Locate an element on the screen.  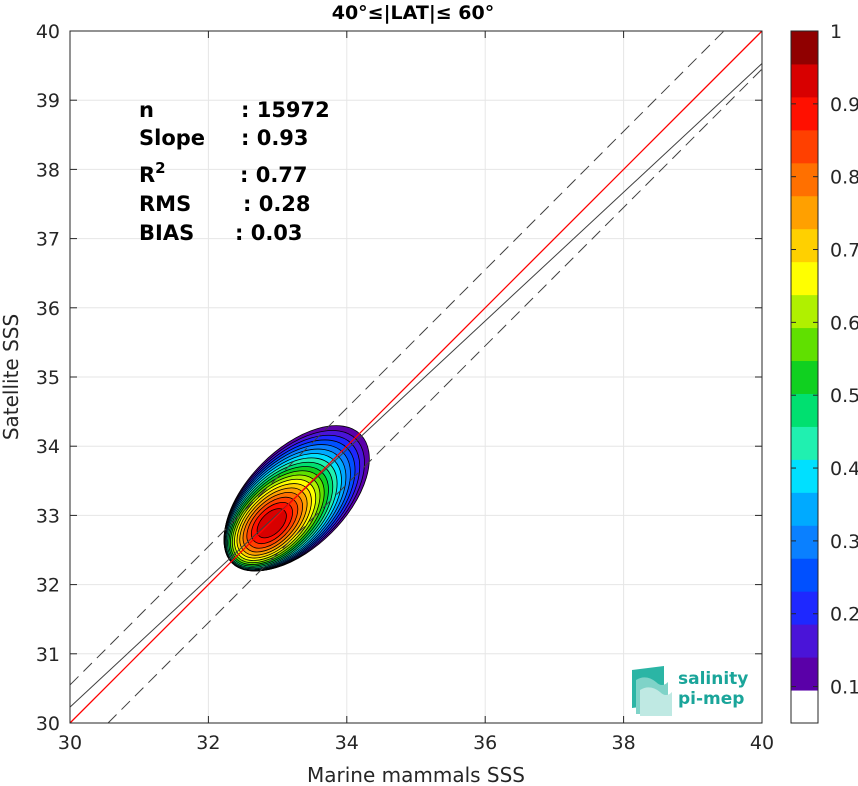
colorbar-frame is located at coordinates (804, 377).